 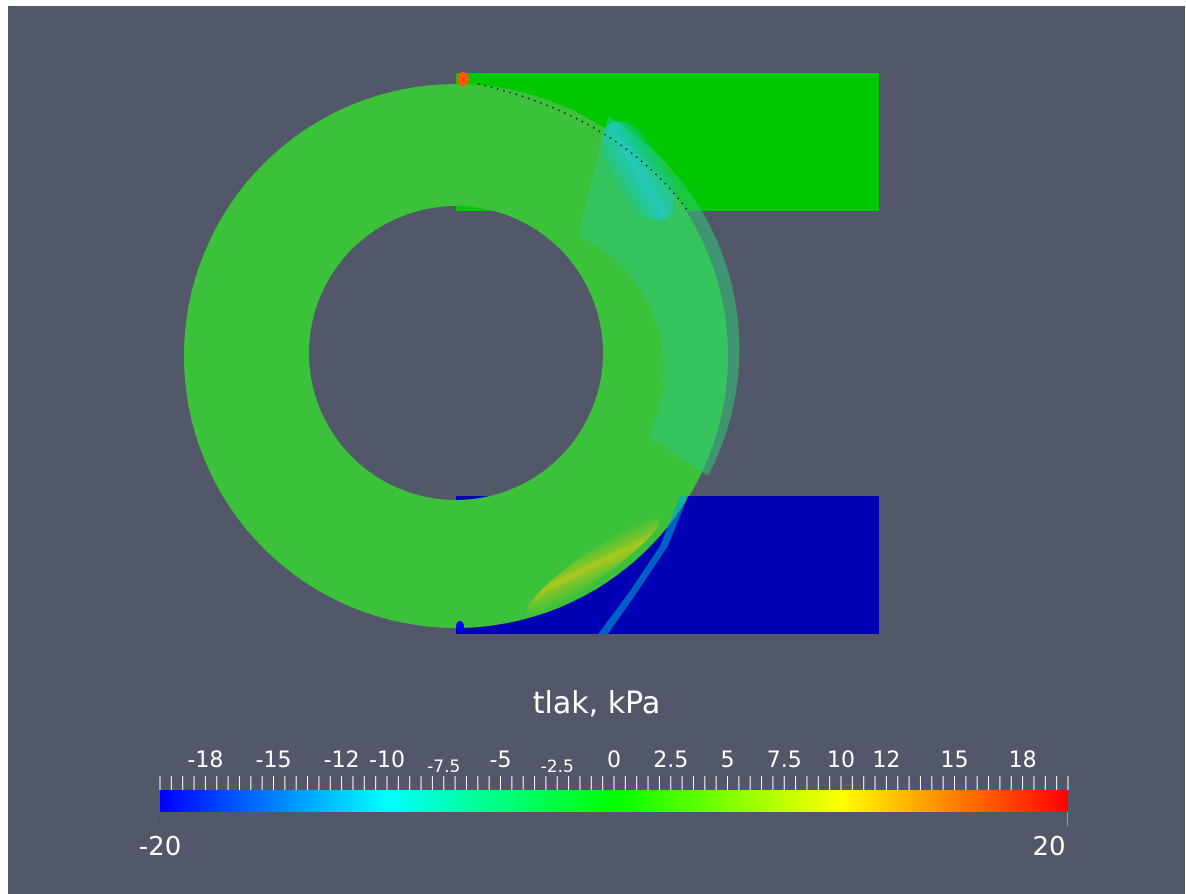 What do you see at coordinates (387, 760) in the screenshot?
I see `colorbar-tick-label: -10` at bounding box center [387, 760].